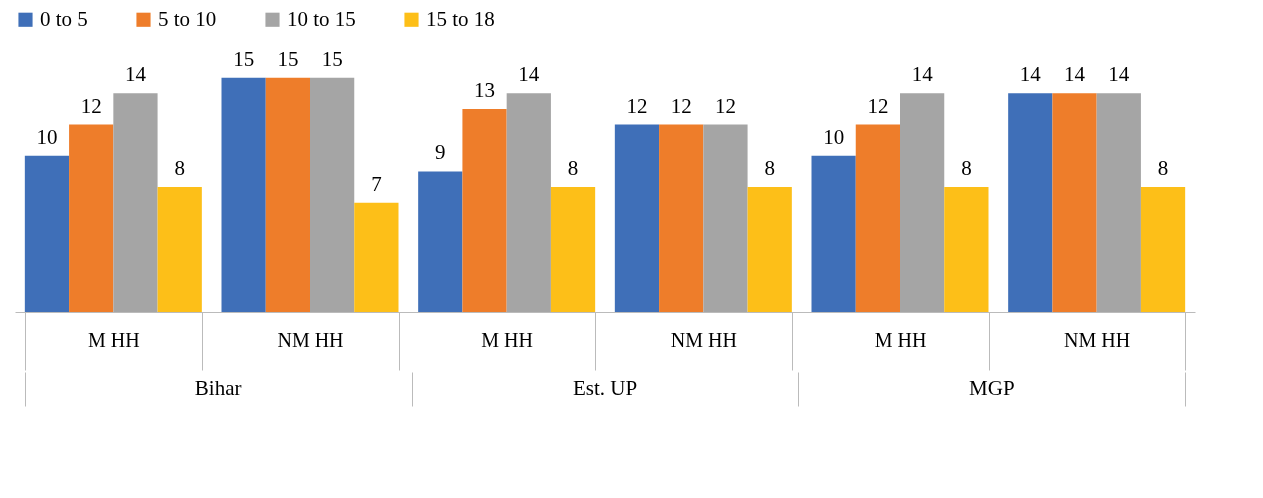 The width and height of the screenshot is (1263, 498). What do you see at coordinates (187, 18) in the screenshot?
I see `legend-label: 5 to 10` at bounding box center [187, 18].